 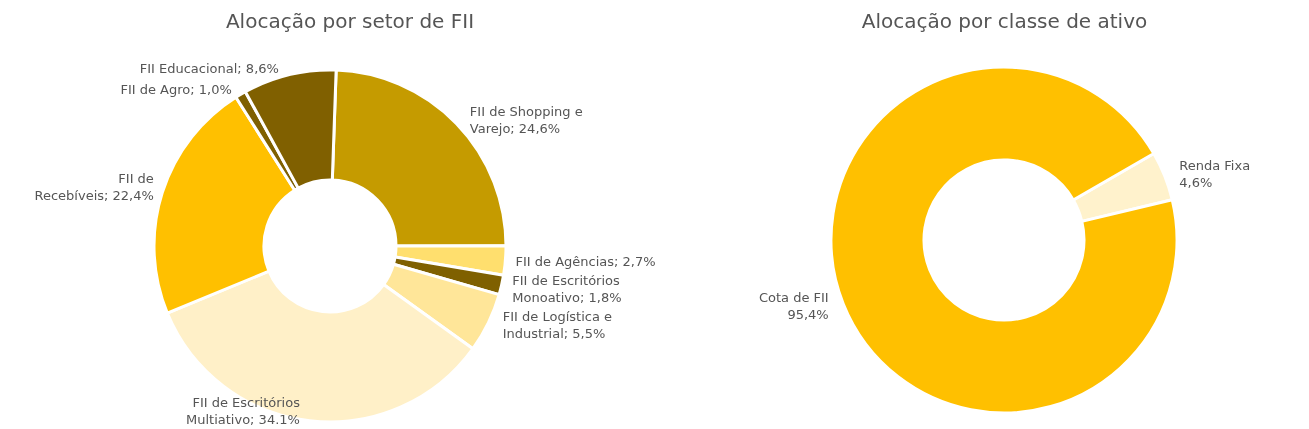 What do you see at coordinates (793, 298) in the screenshot?
I see `slice-label: Cota de FII` at bounding box center [793, 298].